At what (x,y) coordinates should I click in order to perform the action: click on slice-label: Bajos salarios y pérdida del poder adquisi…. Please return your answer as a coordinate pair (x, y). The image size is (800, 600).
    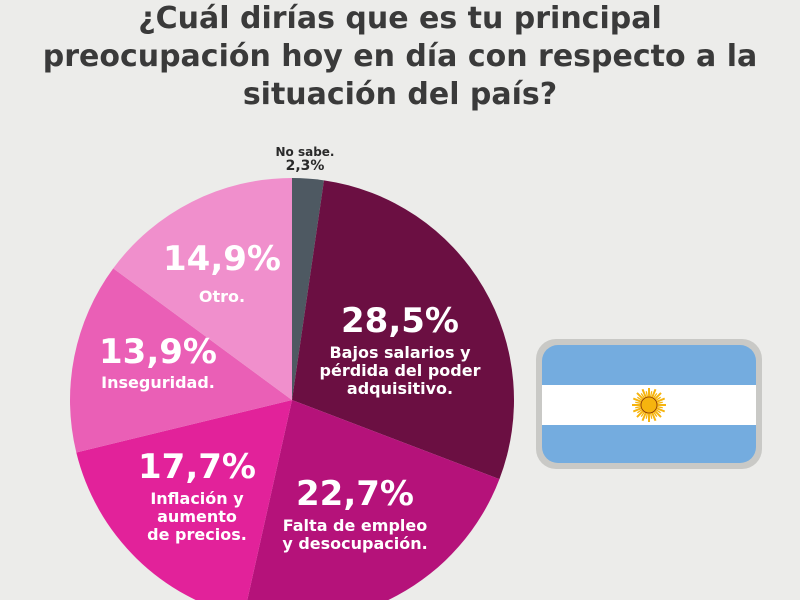
    Looking at the image, I should click on (400, 370).